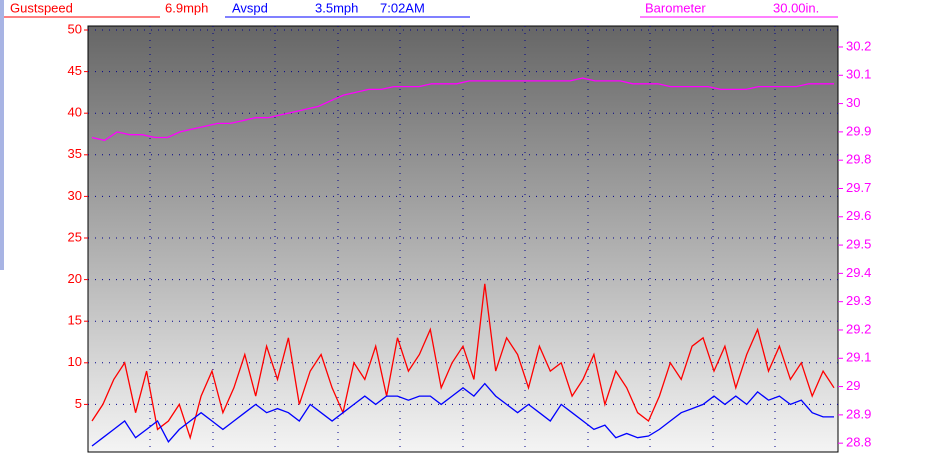 Image resolution: width=938 pixels, height=455 pixels. What do you see at coordinates (75, 236) in the screenshot?
I see `y-tick-label: 25` at bounding box center [75, 236].